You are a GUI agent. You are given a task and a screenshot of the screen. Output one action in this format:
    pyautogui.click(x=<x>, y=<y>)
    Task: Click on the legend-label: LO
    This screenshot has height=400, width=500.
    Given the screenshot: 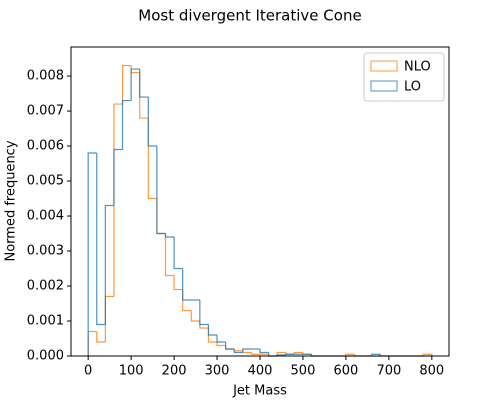 What is the action you would take?
    pyautogui.click(x=412, y=87)
    